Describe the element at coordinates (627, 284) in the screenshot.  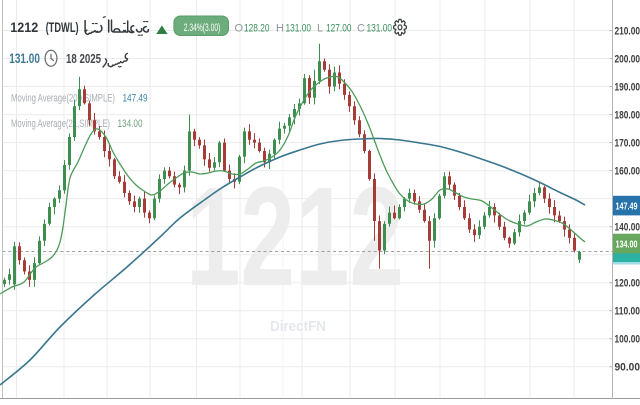
I see `svg-text: 120.00` at that location.